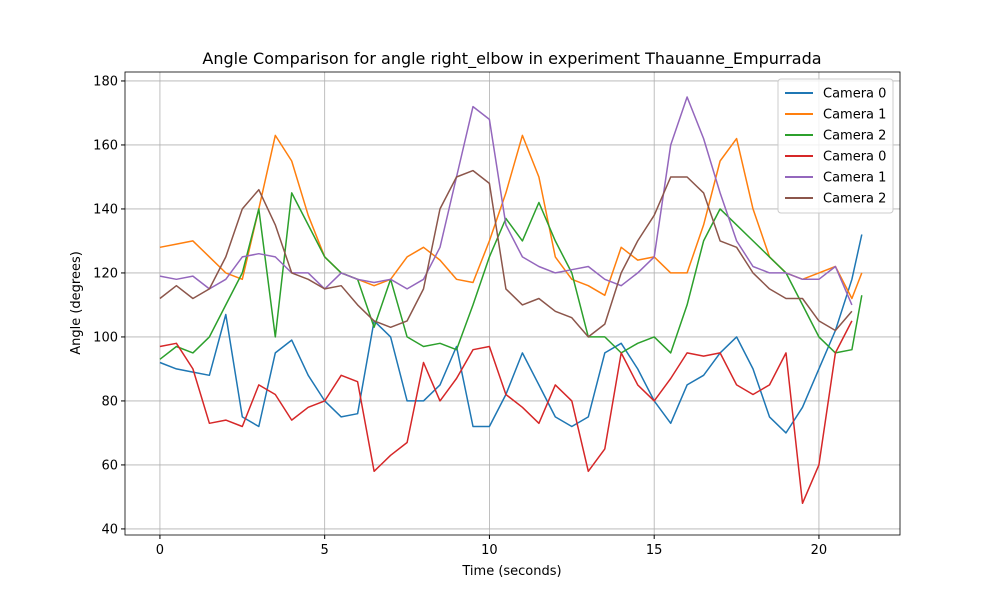  What do you see at coordinates (109, 401) in the screenshot?
I see `y-tick-label: 80` at bounding box center [109, 401].